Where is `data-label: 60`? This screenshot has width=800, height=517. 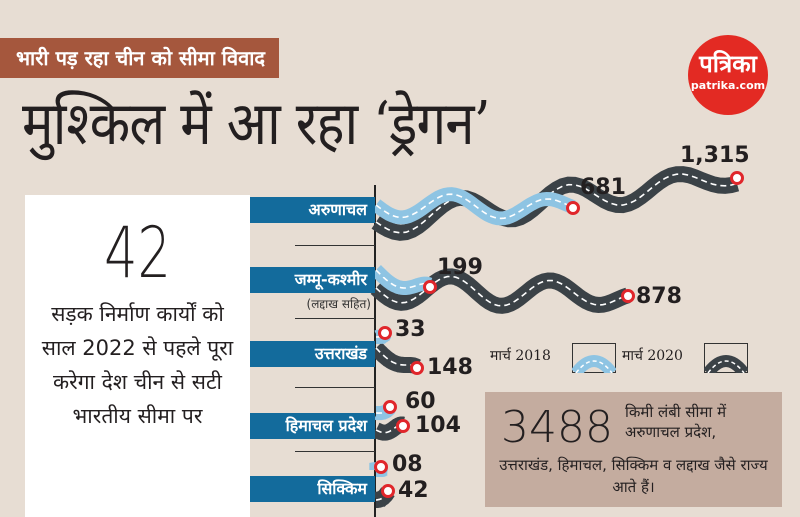 data-label: 60 is located at coordinates (420, 401).